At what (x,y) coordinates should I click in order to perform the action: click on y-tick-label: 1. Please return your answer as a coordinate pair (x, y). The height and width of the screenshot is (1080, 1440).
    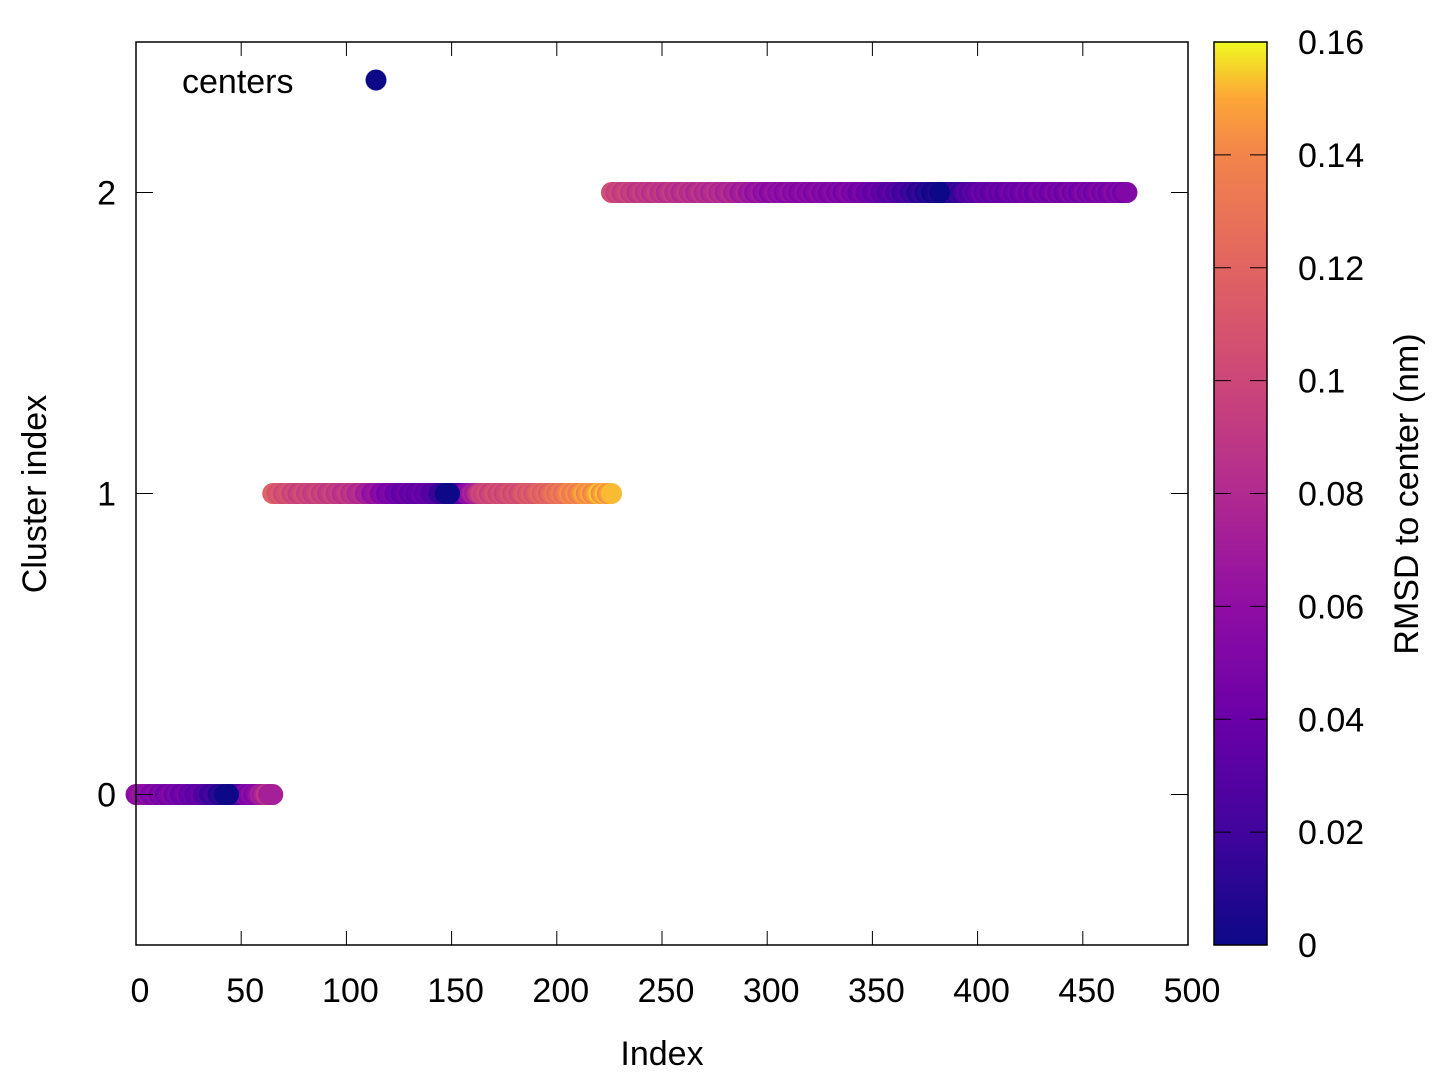
    Looking at the image, I should click on (106, 495).